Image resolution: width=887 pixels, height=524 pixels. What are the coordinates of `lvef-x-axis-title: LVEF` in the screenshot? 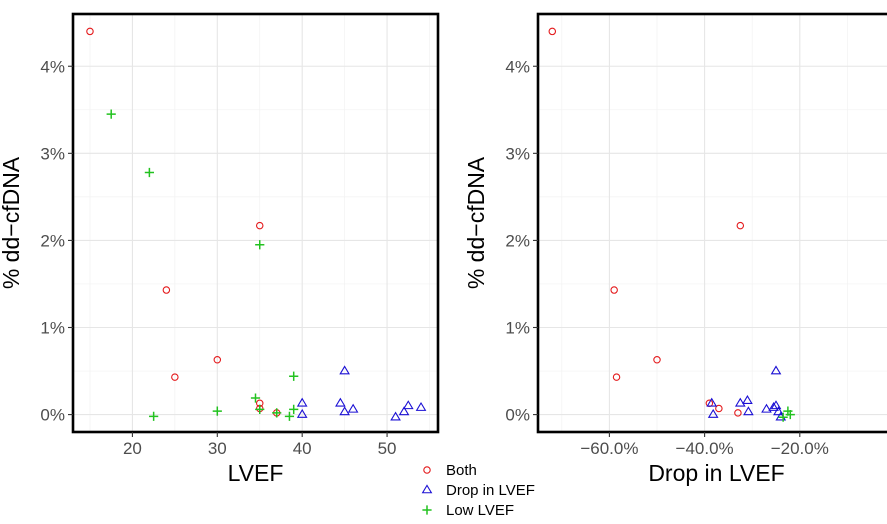 It's located at (256, 473).